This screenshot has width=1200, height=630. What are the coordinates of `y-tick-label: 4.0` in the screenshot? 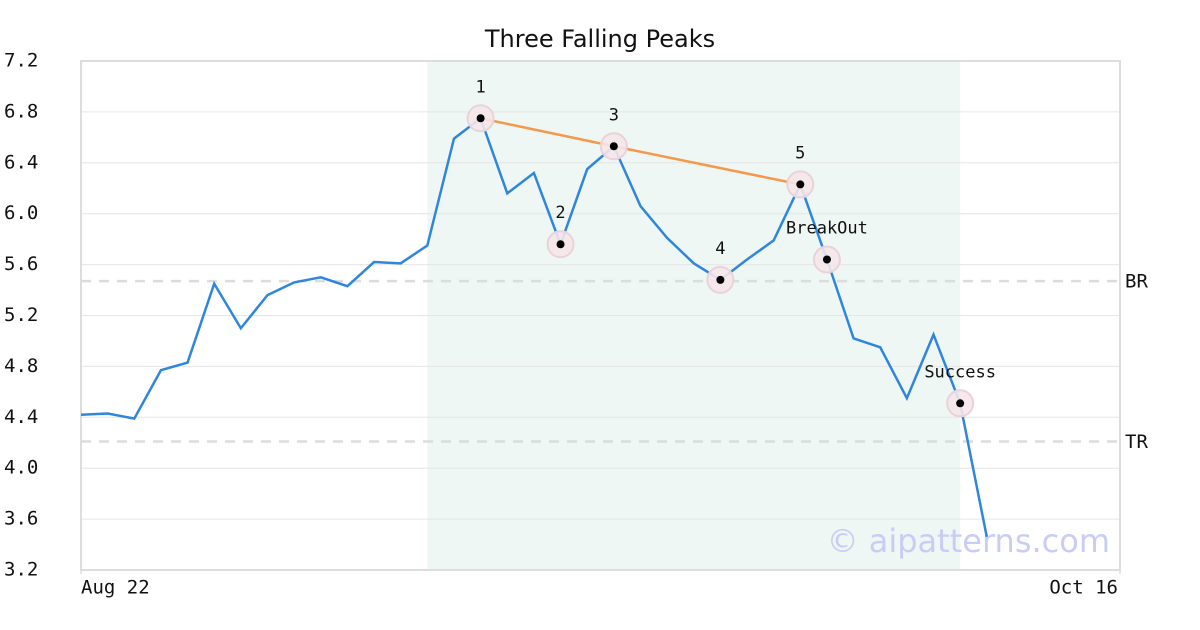 It's located at (21, 468).